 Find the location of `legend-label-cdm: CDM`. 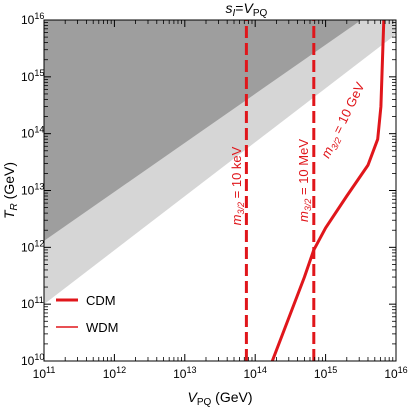

legend-label-cdm: CDM is located at coordinates (101, 300).